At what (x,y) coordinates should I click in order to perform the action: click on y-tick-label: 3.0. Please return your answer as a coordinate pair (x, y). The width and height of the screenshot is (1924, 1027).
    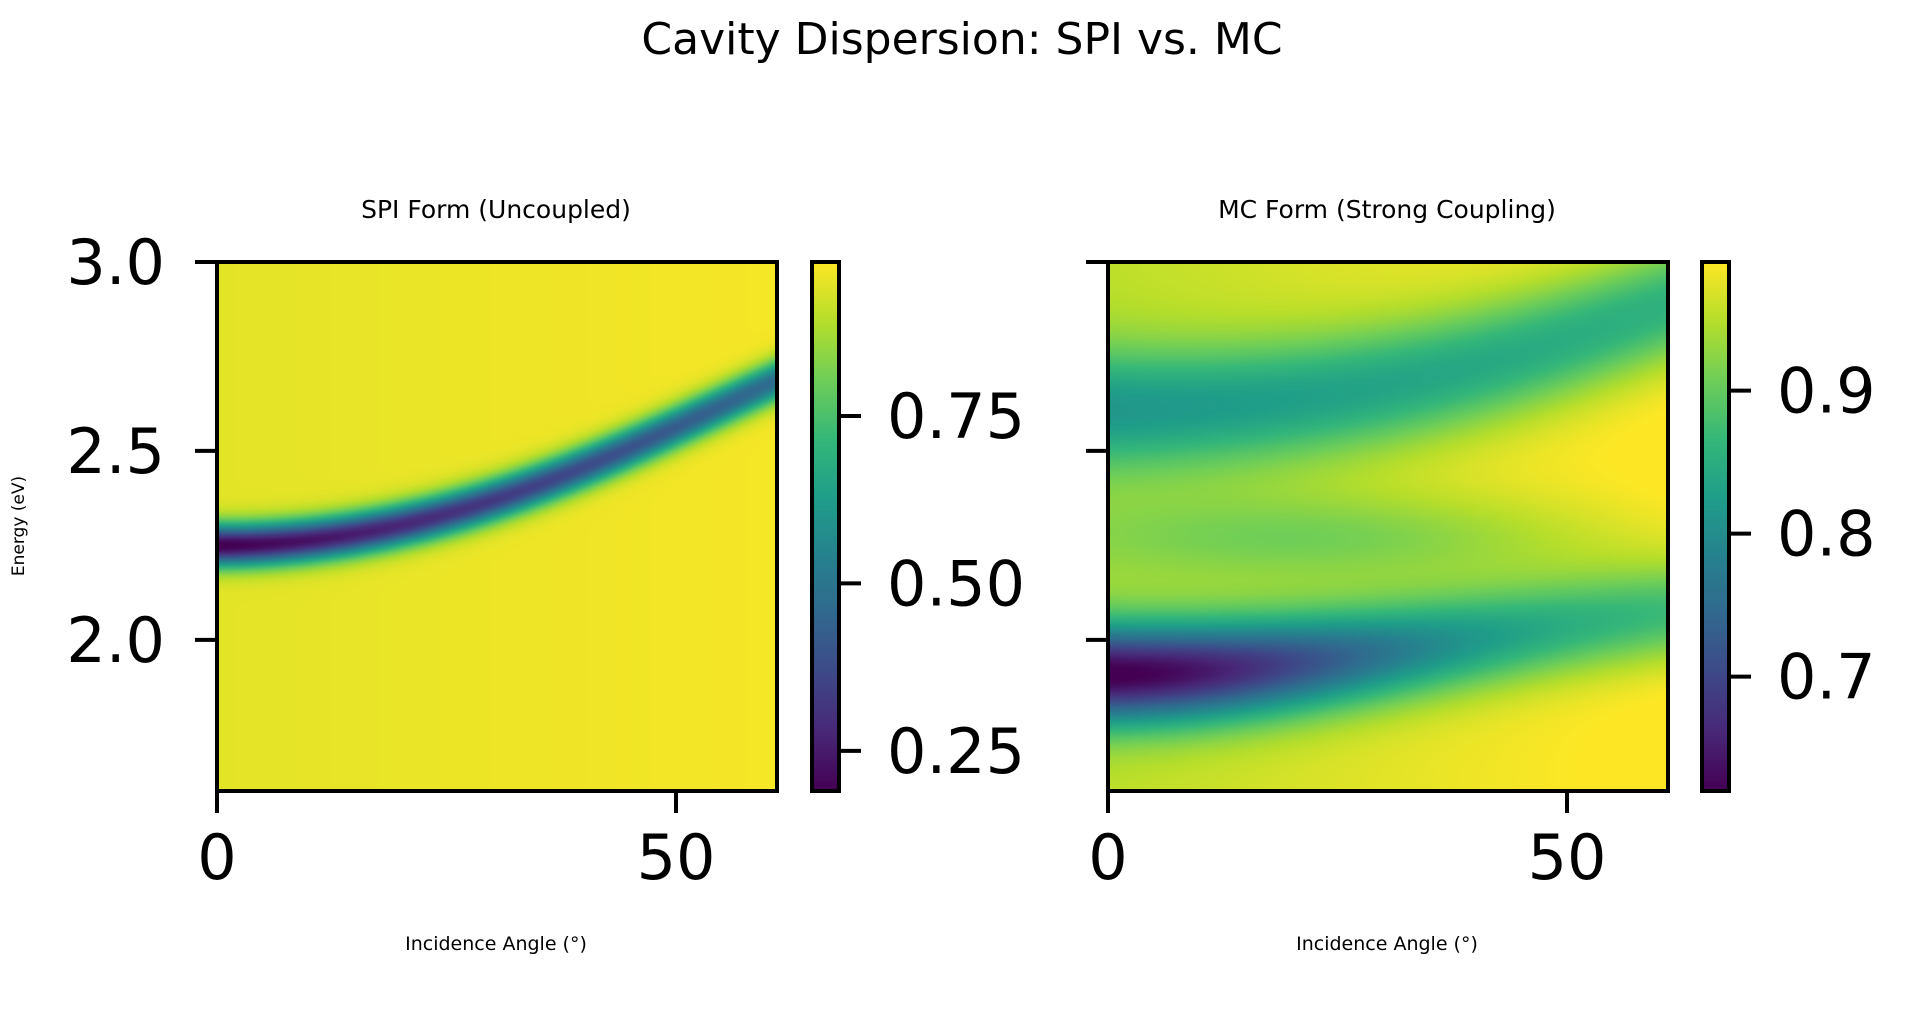
    Looking at the image, I should click on (115, 262).